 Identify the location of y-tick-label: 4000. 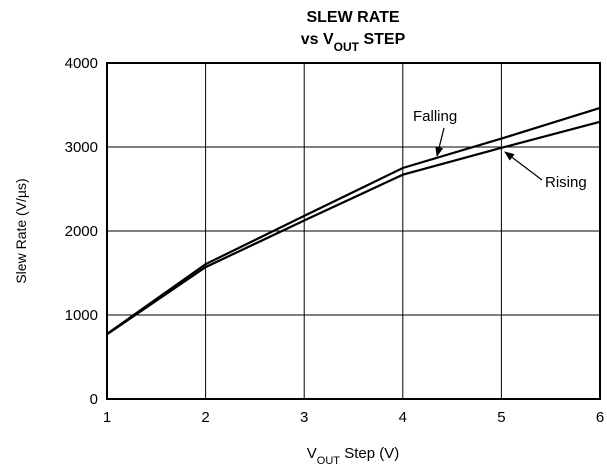
(81, 63).